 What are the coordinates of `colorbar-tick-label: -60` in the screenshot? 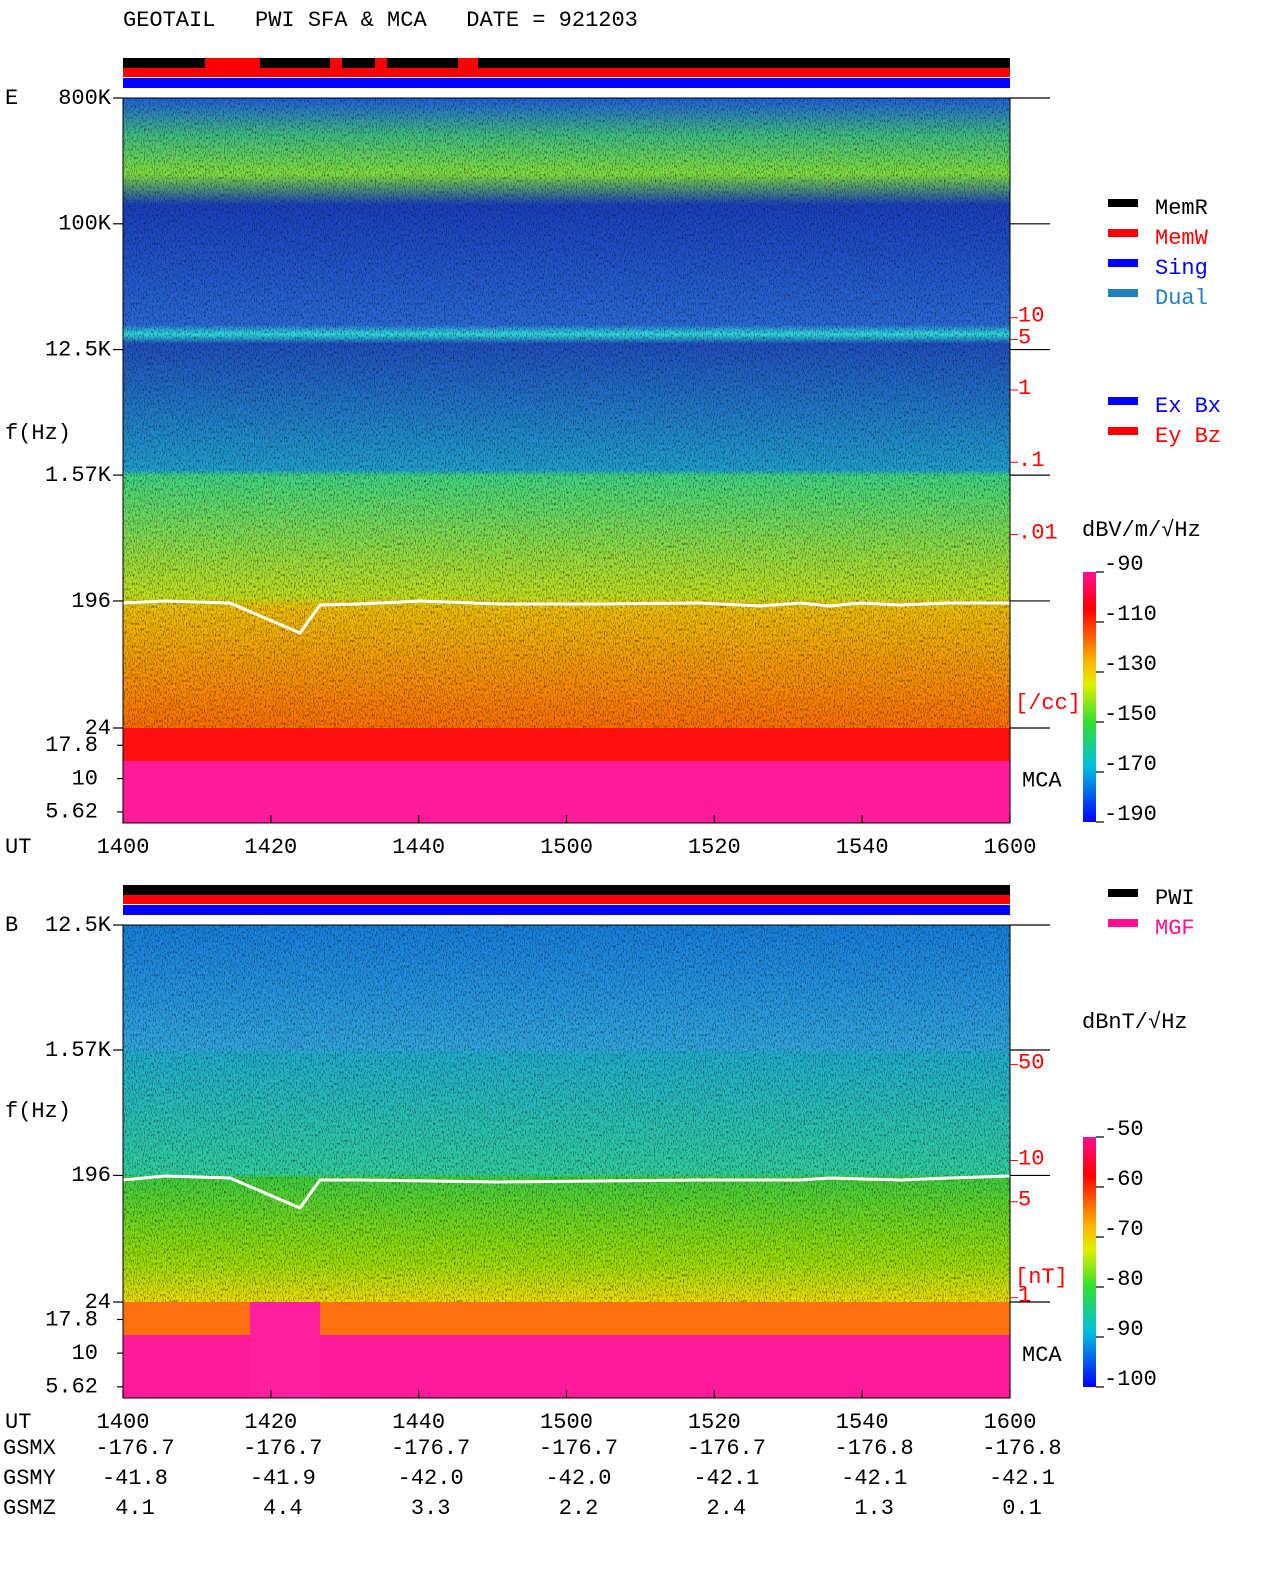 It's located at (1124, 1179).